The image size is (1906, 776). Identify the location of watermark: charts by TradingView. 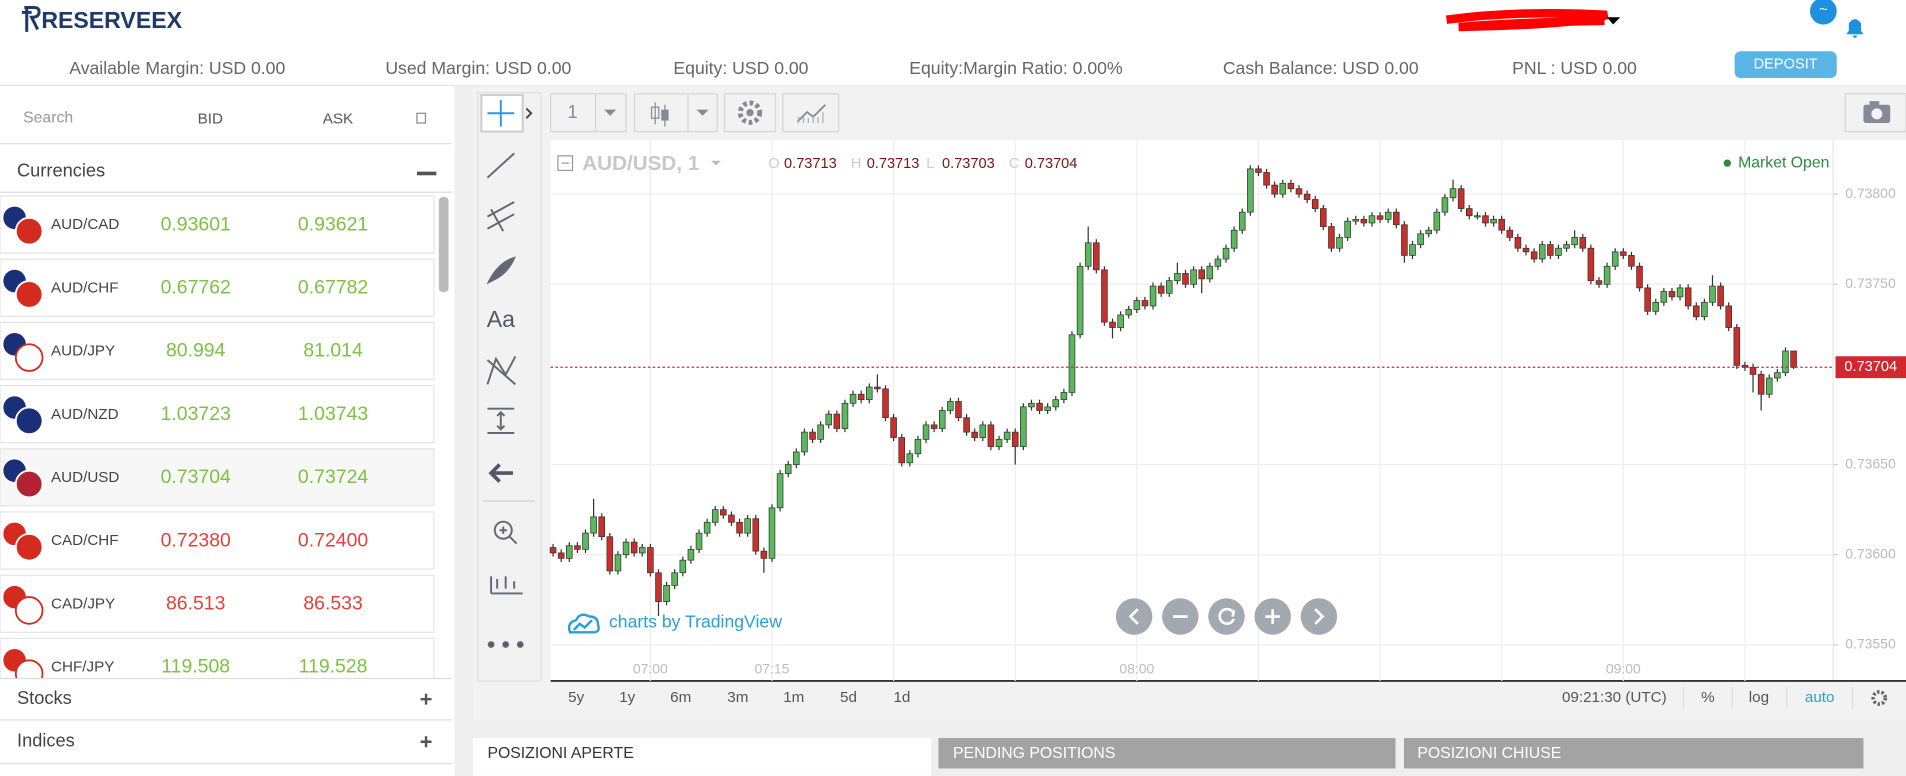
(695, 621).